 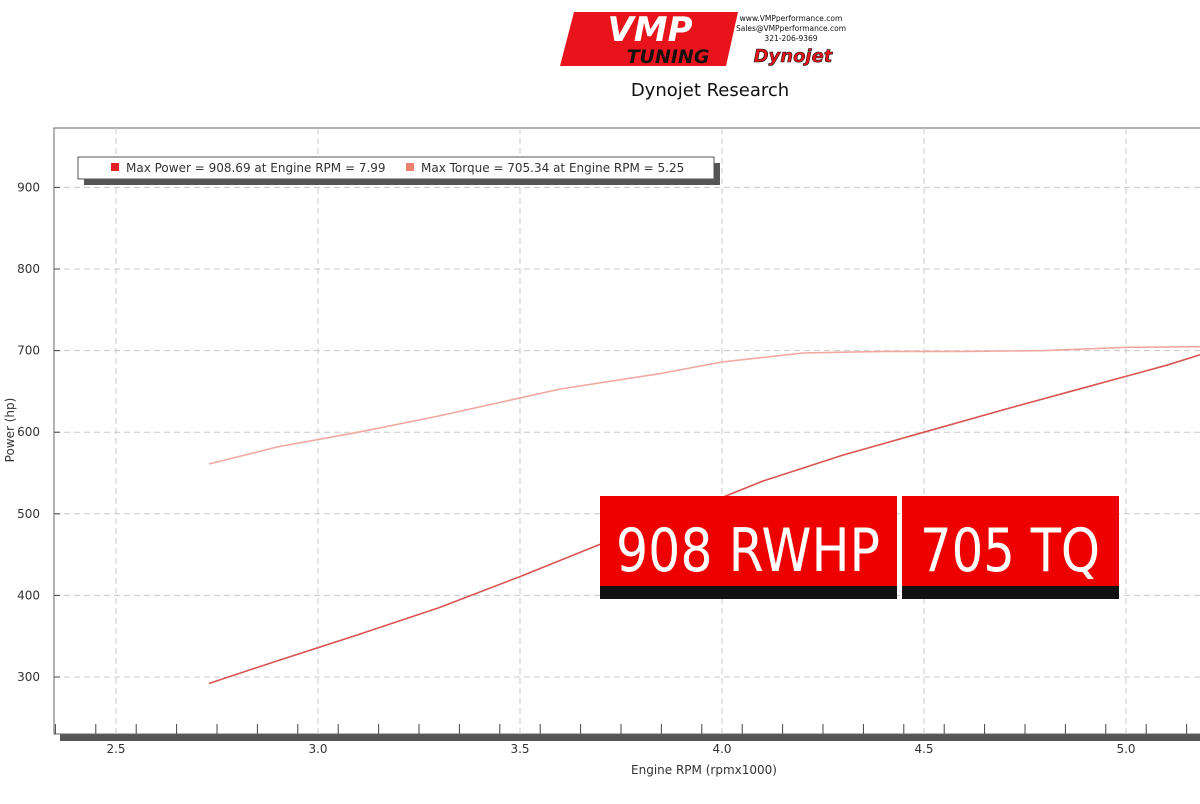 What do you see at coordinates (28, 595) in the screenshot?
I see `y-tick-label: 400` at bounding box center [28, 595].